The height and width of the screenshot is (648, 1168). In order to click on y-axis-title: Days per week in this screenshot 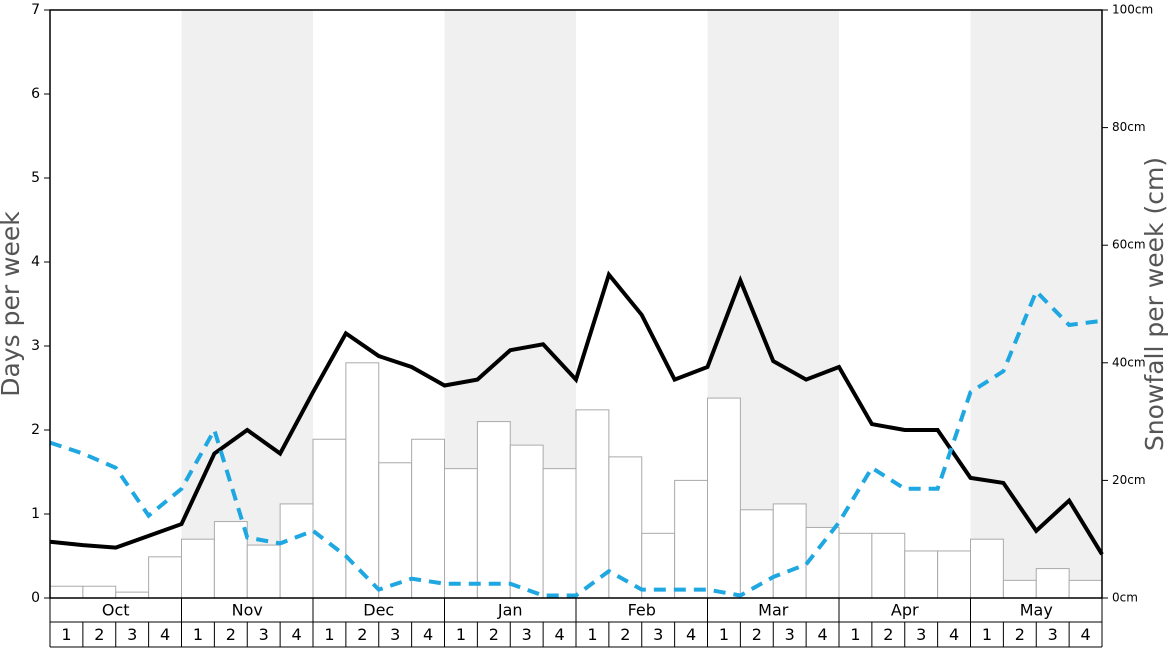, I will do `click(12, 304)`.